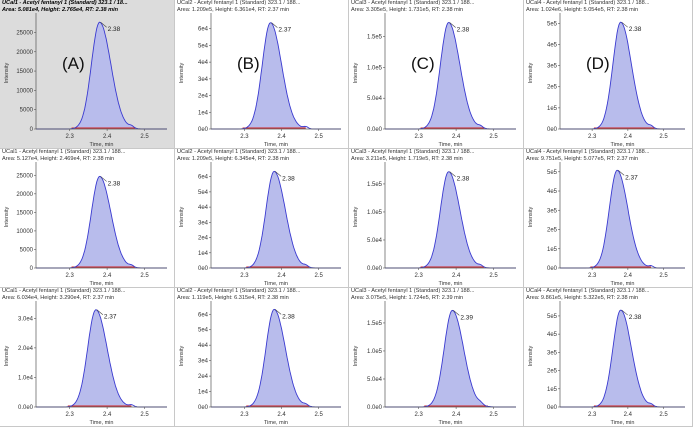 This screenshot has height=427, width=693. I want to click on y-tick-label: 1.0e5, so click(375, 352).